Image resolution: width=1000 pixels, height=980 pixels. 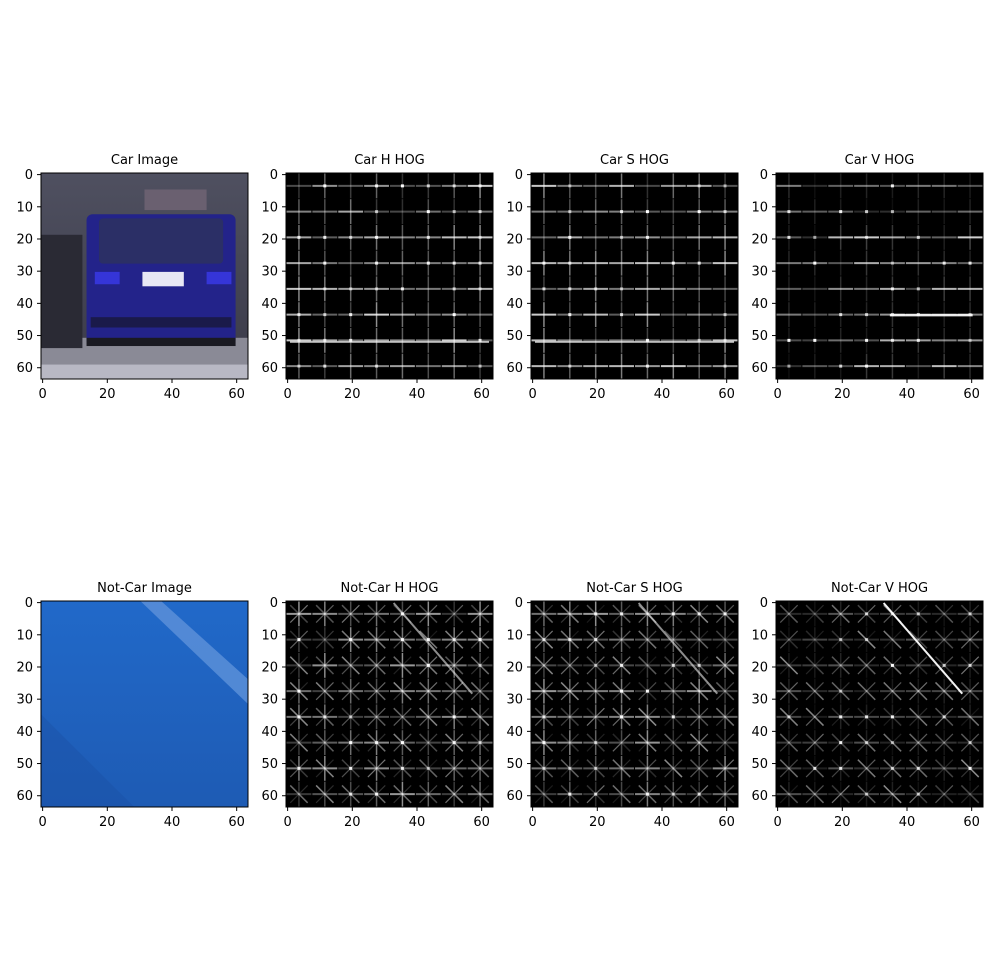 I want to click on subplot-title: Car H HOG, so click(x=389, y=160).